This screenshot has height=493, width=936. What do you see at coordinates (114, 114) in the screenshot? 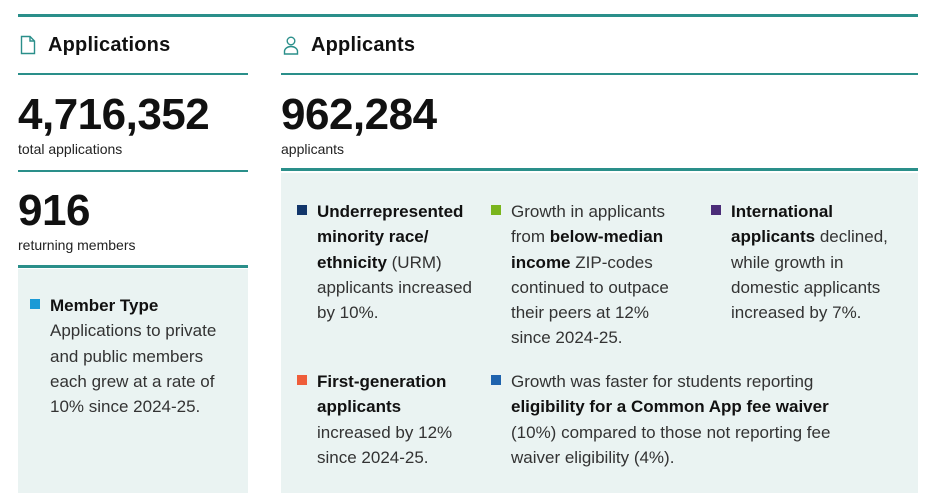
I see `total-applications-value: 4,716,352` at bounding box center [114, 114].